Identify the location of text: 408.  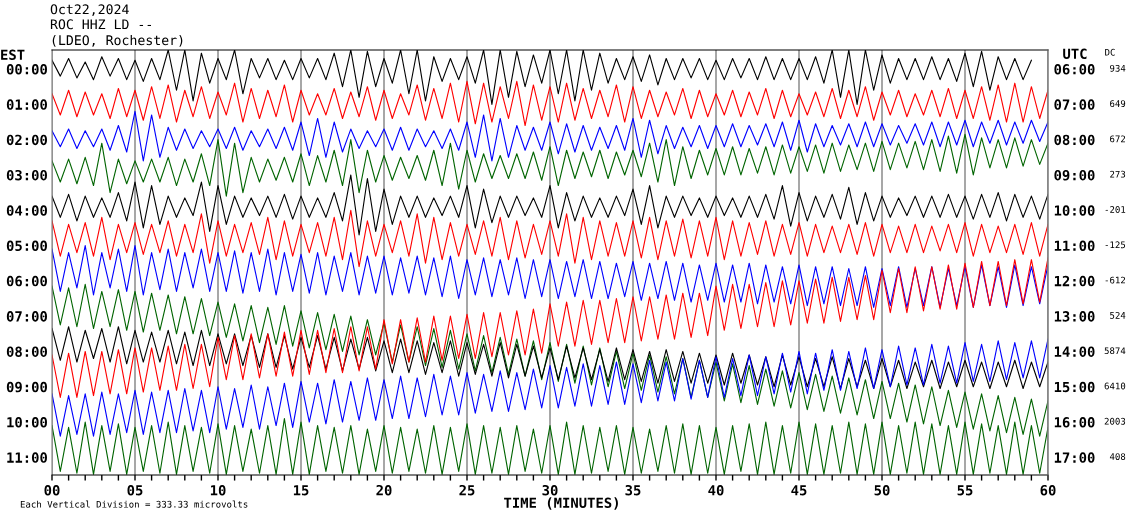
(1117, 456).